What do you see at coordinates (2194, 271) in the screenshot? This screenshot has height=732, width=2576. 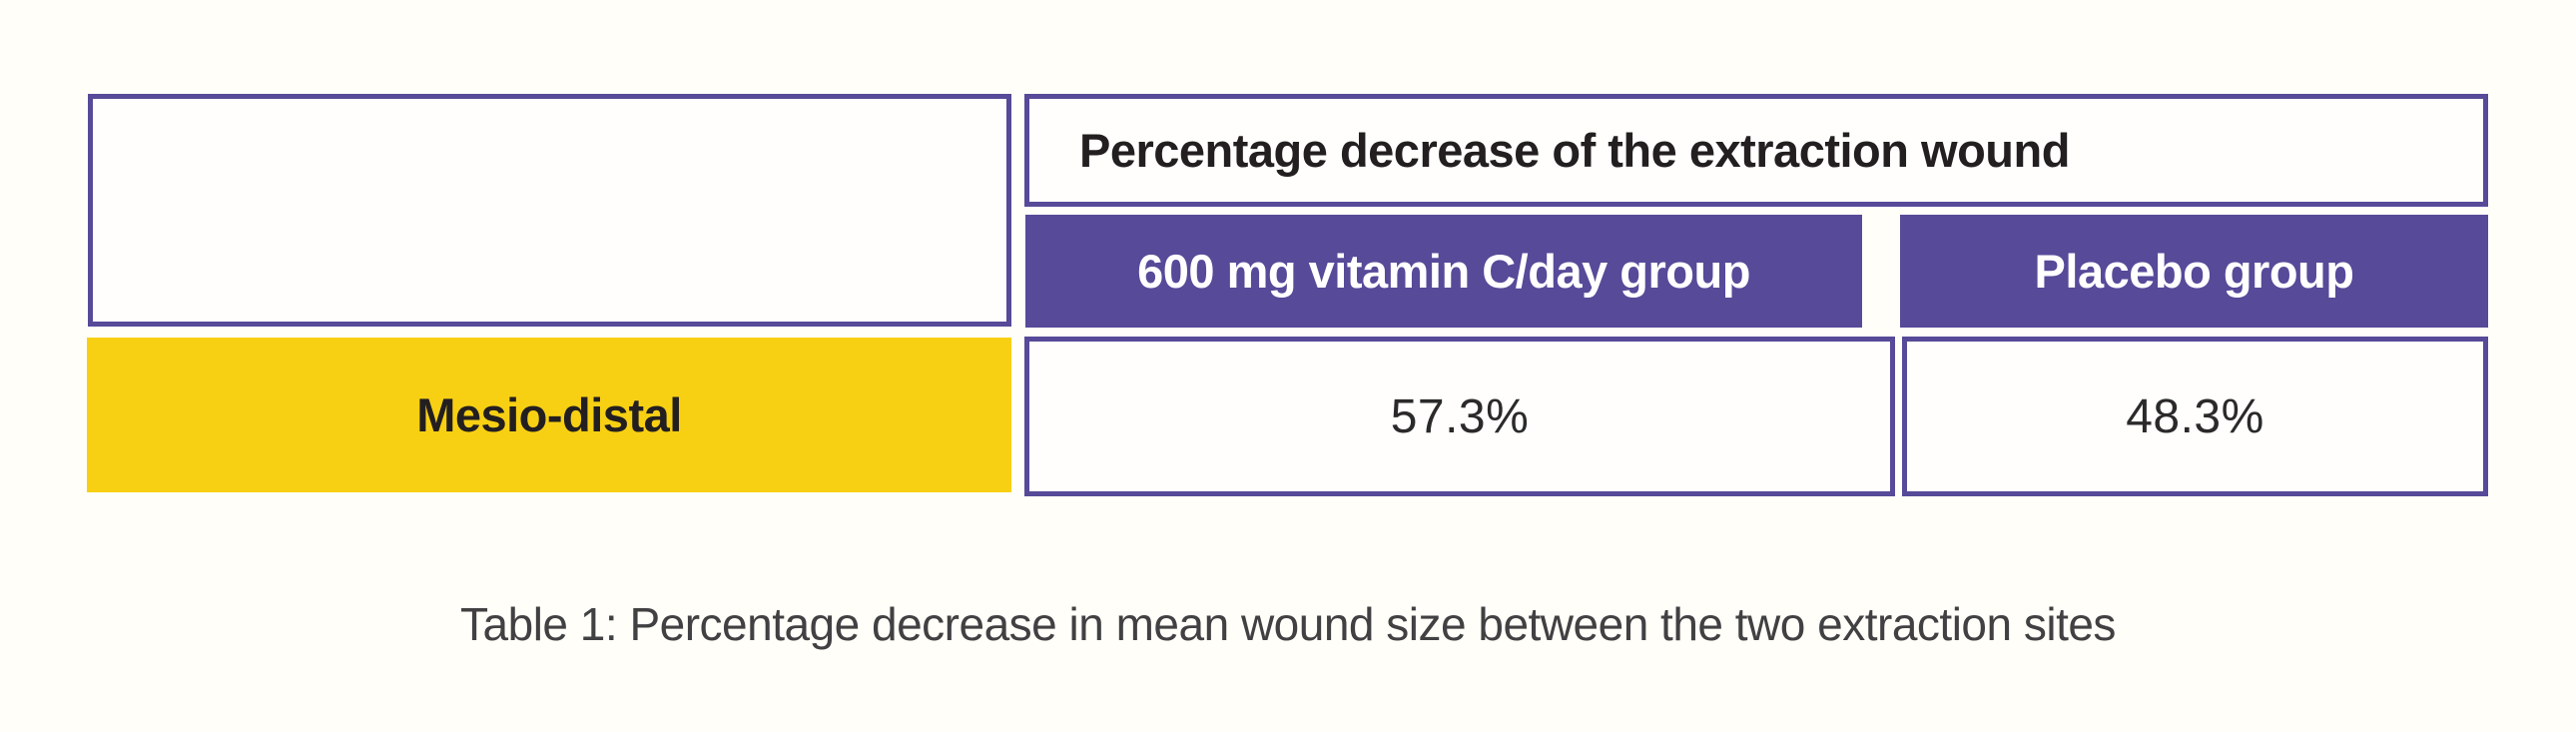 I see `column-header-placebo-group: Placebo group` at bounding box center [2194, 271].